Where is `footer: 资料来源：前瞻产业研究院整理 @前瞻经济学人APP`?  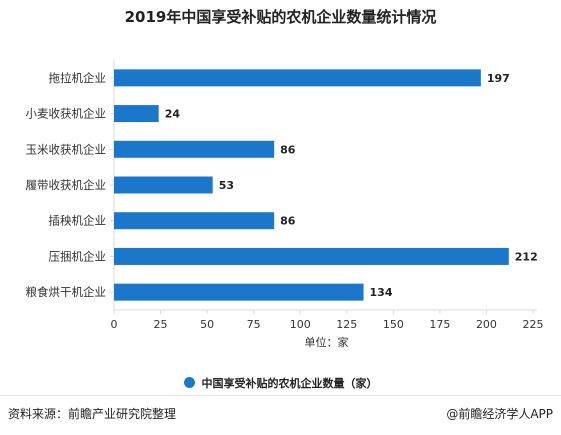 footer: 资料来源：前瞻产业研究院整理 @前瞻经济学人APP is located at coordinates (280, 415).